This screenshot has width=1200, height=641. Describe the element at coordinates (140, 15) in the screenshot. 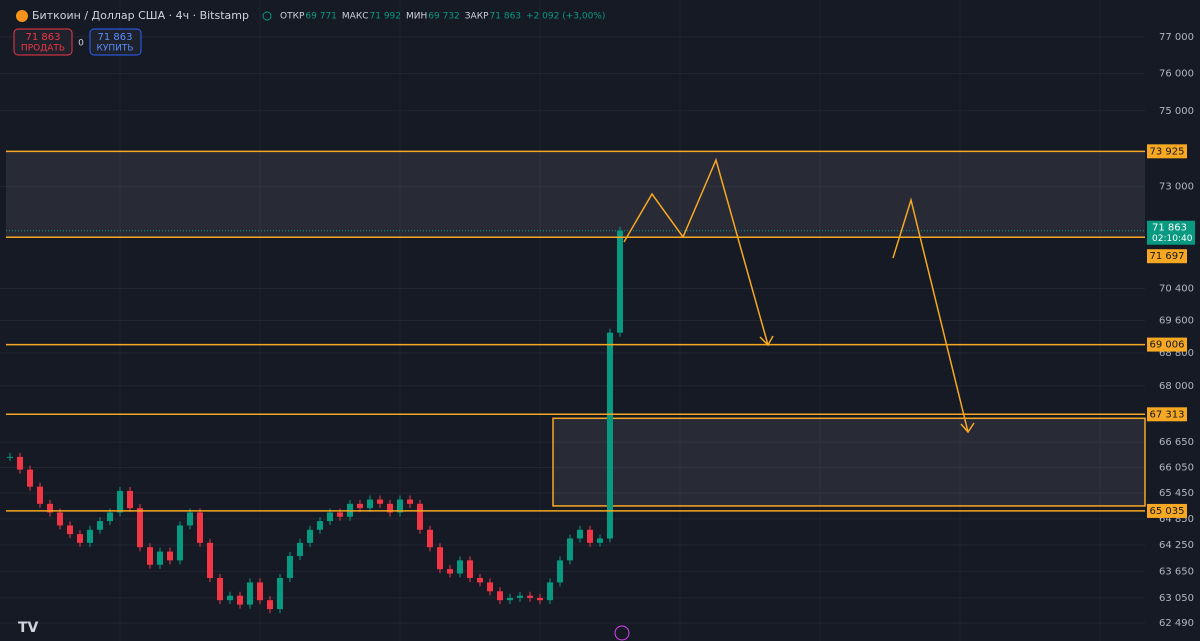

I see `symbol: Биткоин / Доллар США · 4ч · Bitstamp` at that location.